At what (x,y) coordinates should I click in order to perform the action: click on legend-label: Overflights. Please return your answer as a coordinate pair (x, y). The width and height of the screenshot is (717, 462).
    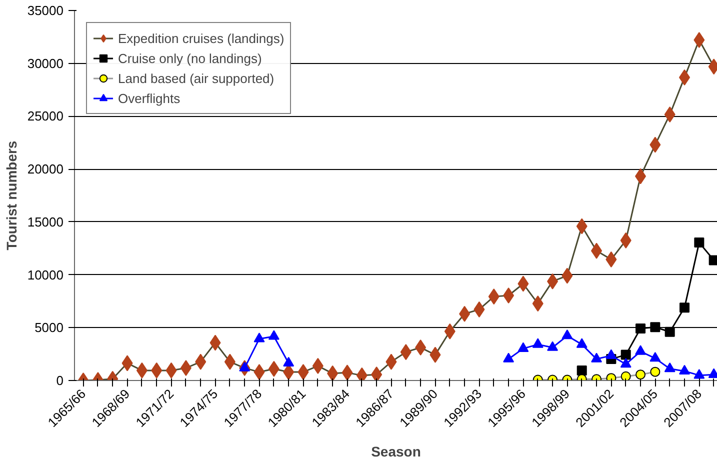
    Looking at the image, I should click on (149, 98).